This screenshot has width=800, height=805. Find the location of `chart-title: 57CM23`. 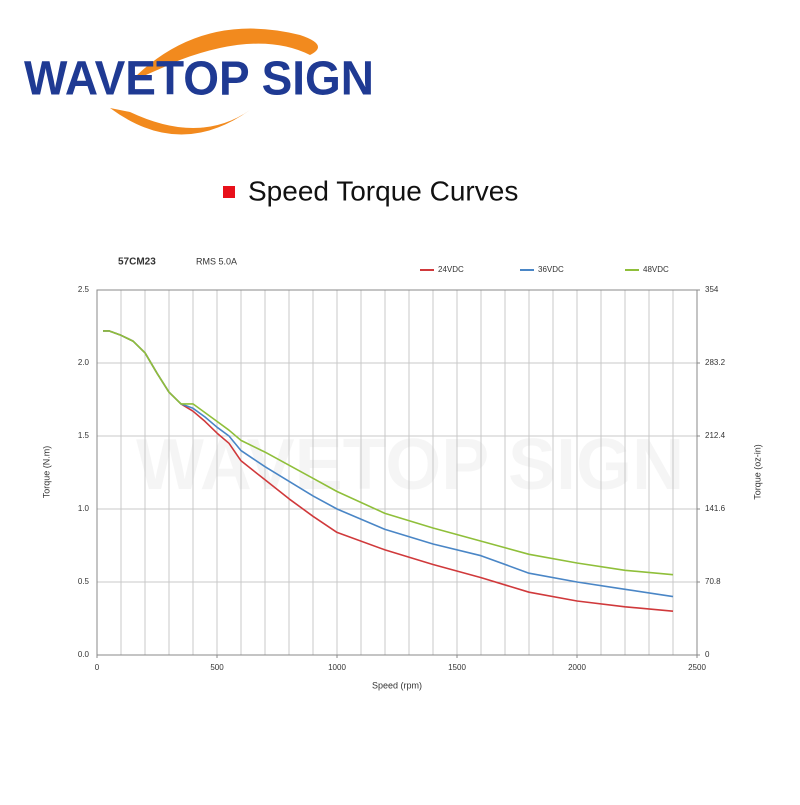

chart-title: 57CM23 is located at coordinates (137, 262).